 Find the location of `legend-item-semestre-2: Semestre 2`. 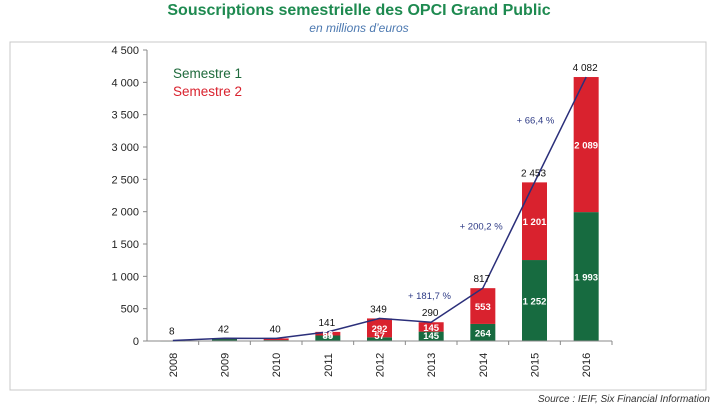

legend-item-semestre-2: Semestre 2 is located at coordinates (207, 91).